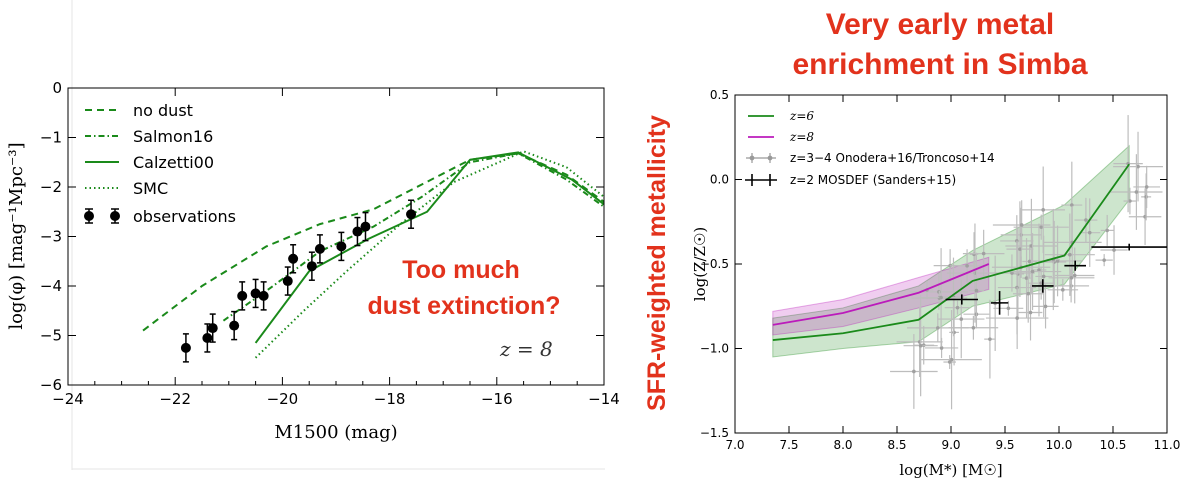 The height and width of the screenshot is (487, 1190). Describe the element at coordinates (68, 399) in the screenshot. I see `x-tick-label: −24` at that location.